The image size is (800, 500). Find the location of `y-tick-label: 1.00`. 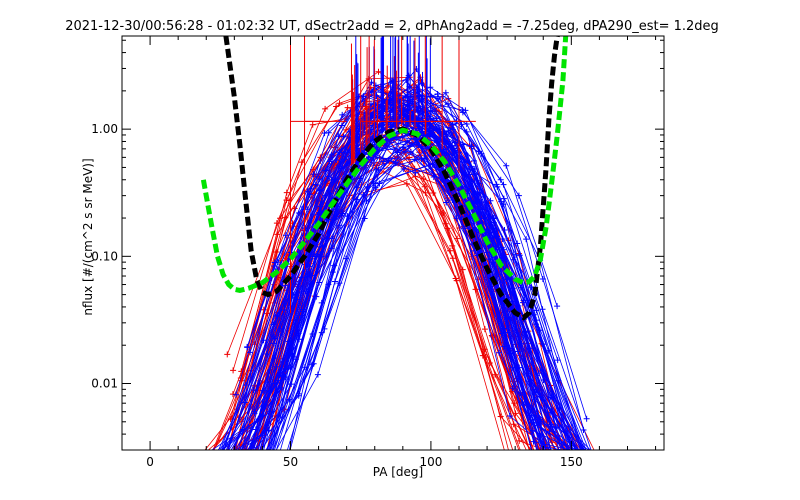

y-tick-label: 1.00 is located at coordinates (104, 129).